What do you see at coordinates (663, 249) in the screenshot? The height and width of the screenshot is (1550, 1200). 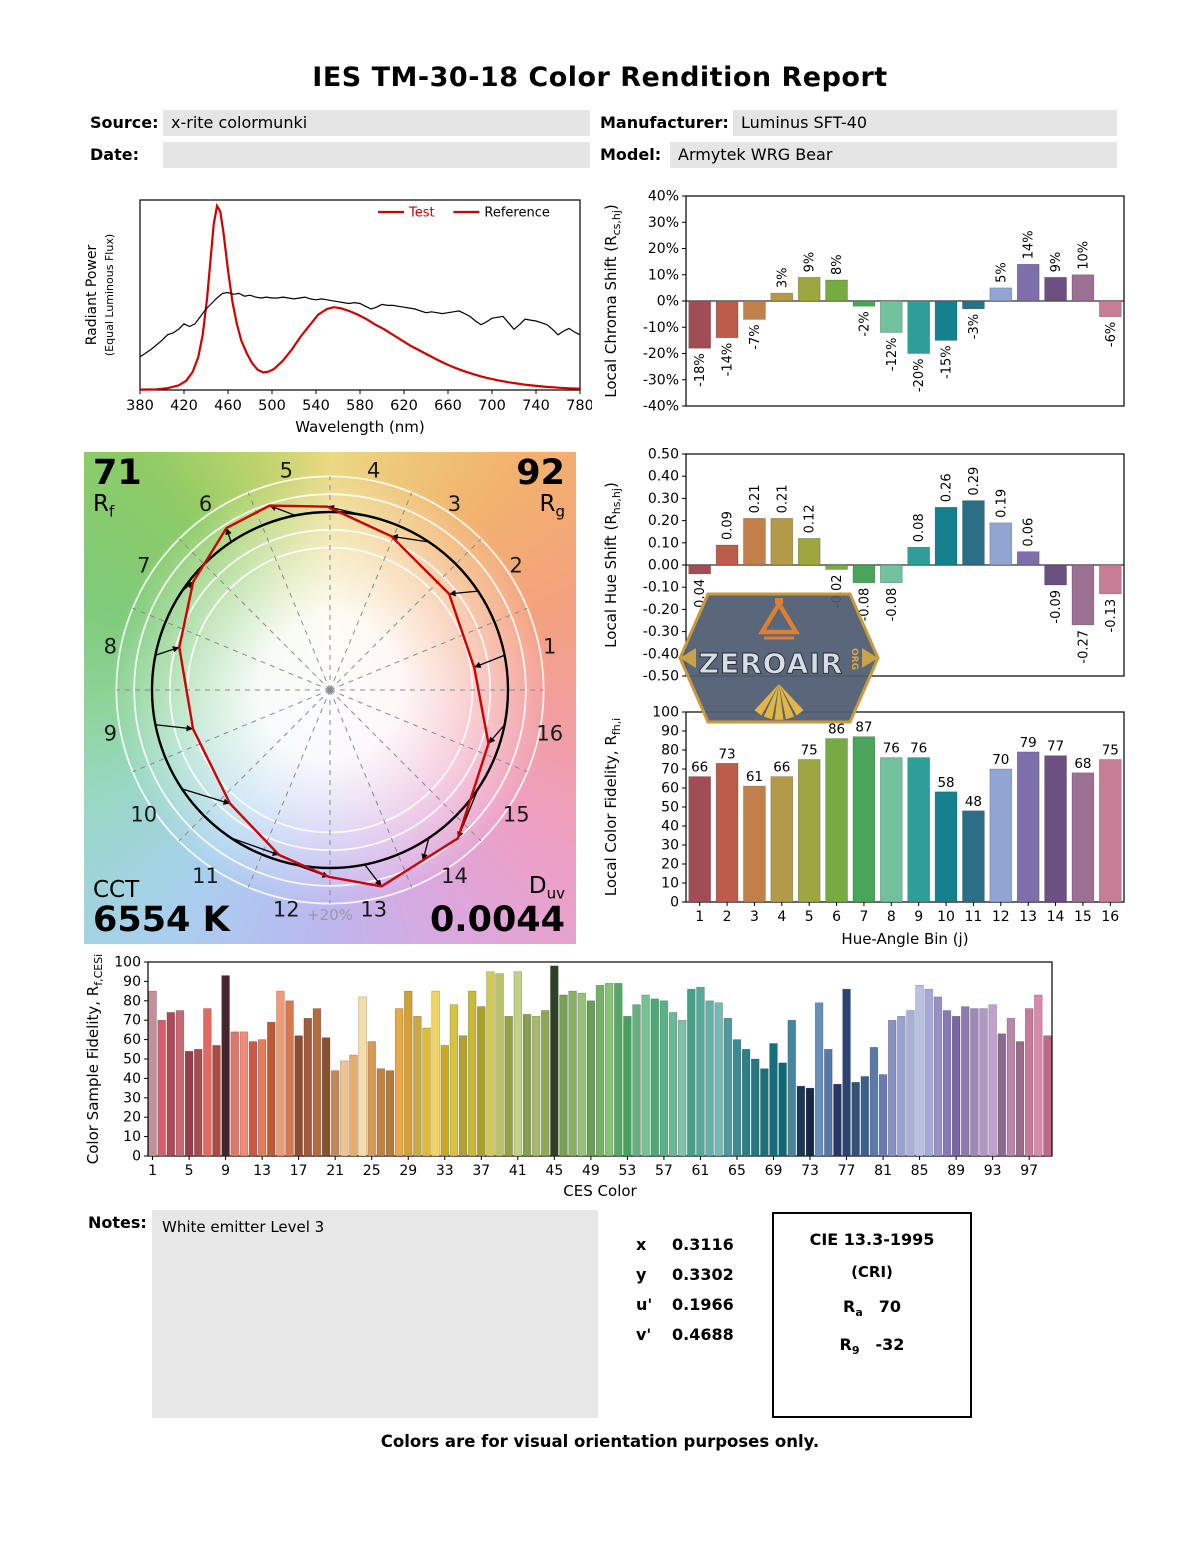 I see `svg-text: 20%` at bounding box center [663, 249].